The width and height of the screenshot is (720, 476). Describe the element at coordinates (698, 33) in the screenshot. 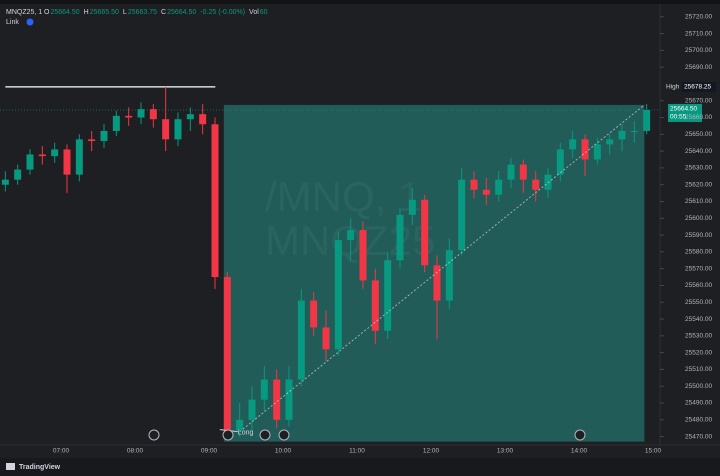

I see `y-tick-label: 25710.00` at that location.